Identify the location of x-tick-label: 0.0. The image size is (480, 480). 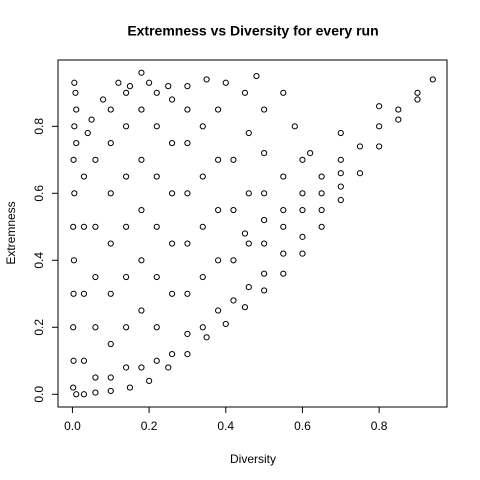
(72, 426).